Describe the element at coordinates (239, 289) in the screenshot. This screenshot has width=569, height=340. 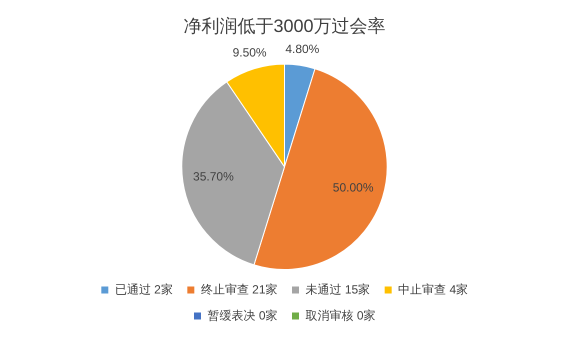
I see `legend-label: 终止审查 21家` at that location.